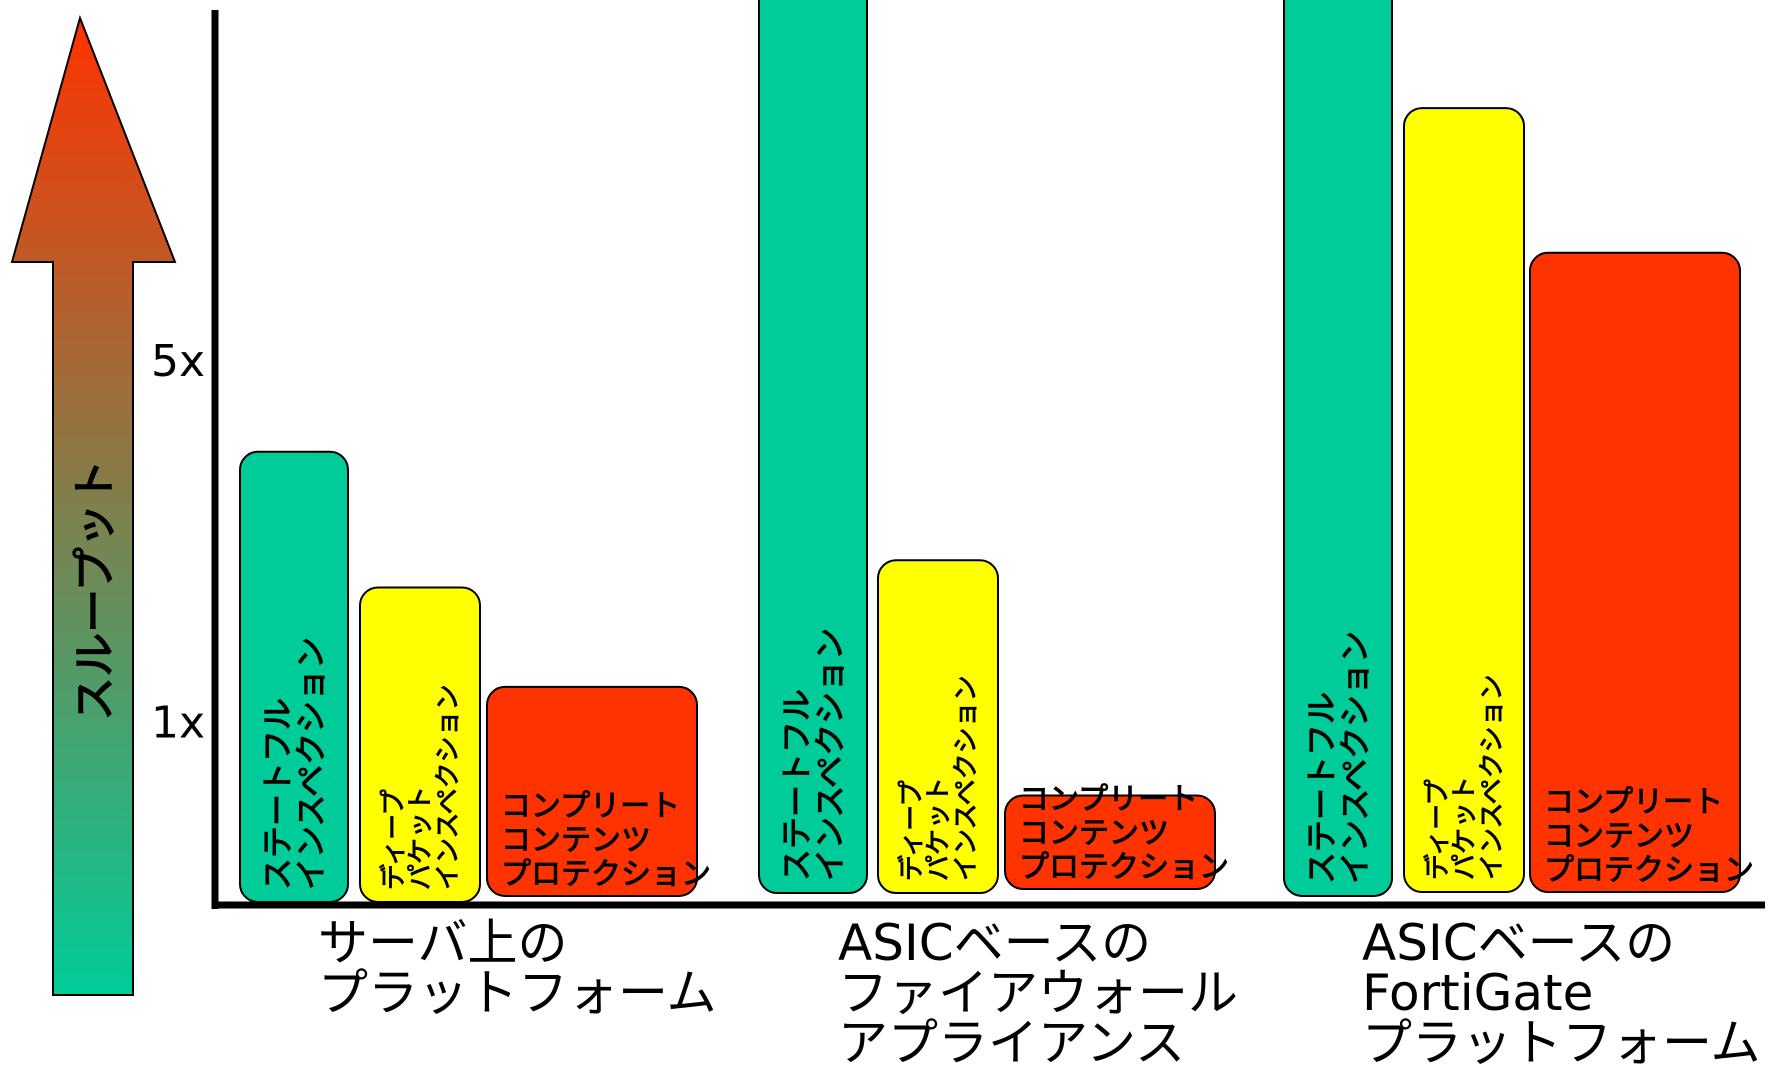  What do you see at coordinates (1011, 1043) in the screenshot?
I see `category-label: アプライアンス` at bounding box center [1011, 1043].